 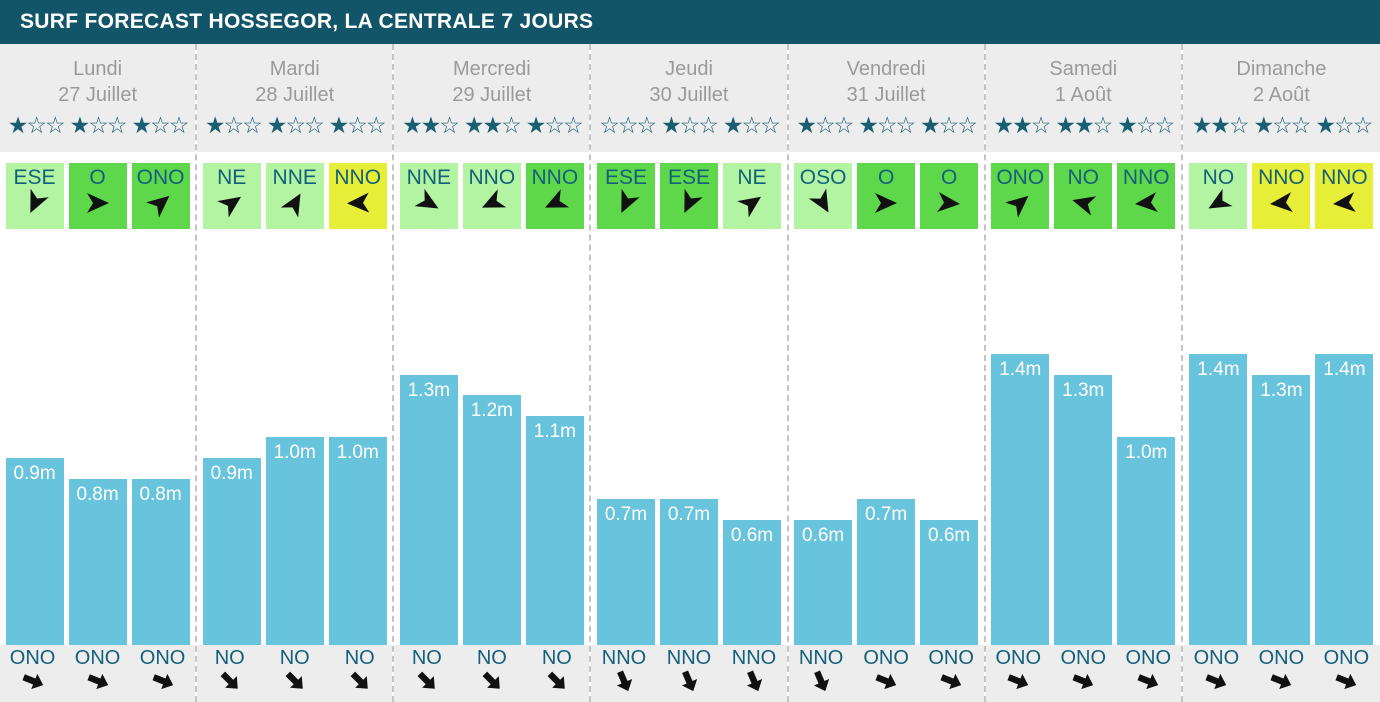 I want to click on wind-direction-label: NE, so click(x=752, y=177).